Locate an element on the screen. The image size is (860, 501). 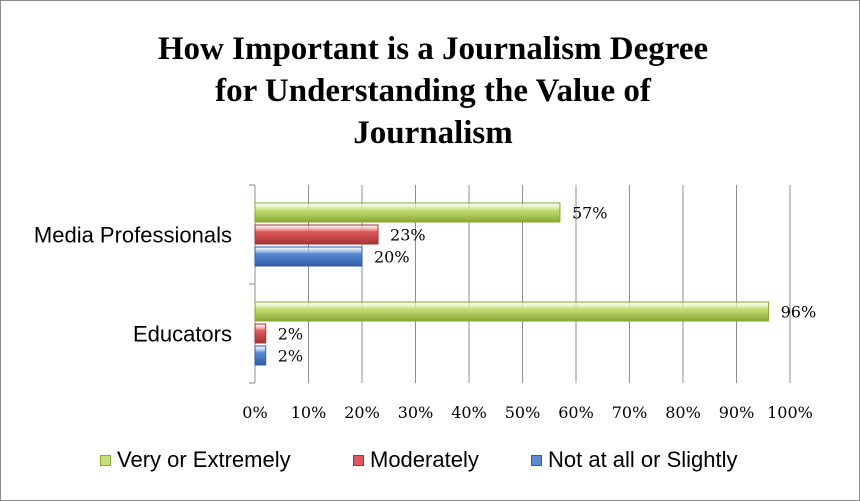
data-label: 57% is located at coordinates (590, 213).